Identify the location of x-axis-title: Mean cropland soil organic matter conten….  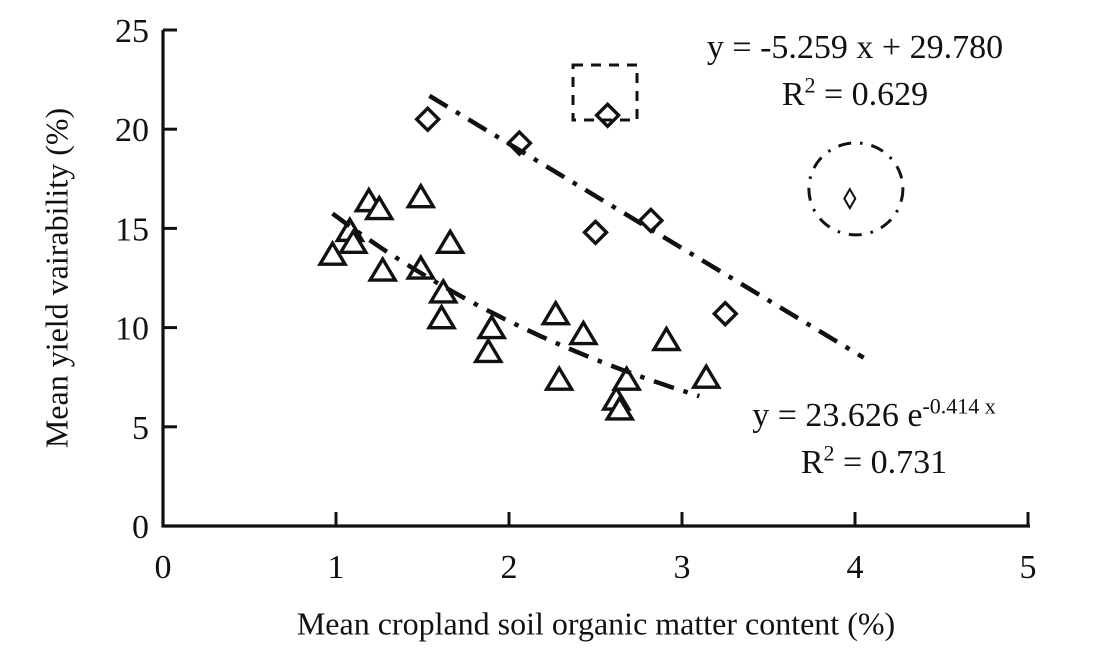
(596, 623).